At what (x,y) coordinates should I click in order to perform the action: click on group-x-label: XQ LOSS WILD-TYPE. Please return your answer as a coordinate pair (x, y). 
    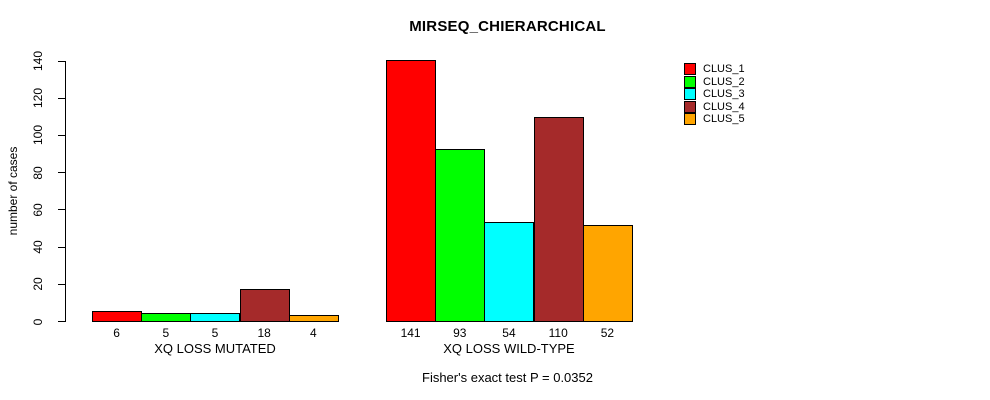
    Looking at the image, I should click on (509, 348).